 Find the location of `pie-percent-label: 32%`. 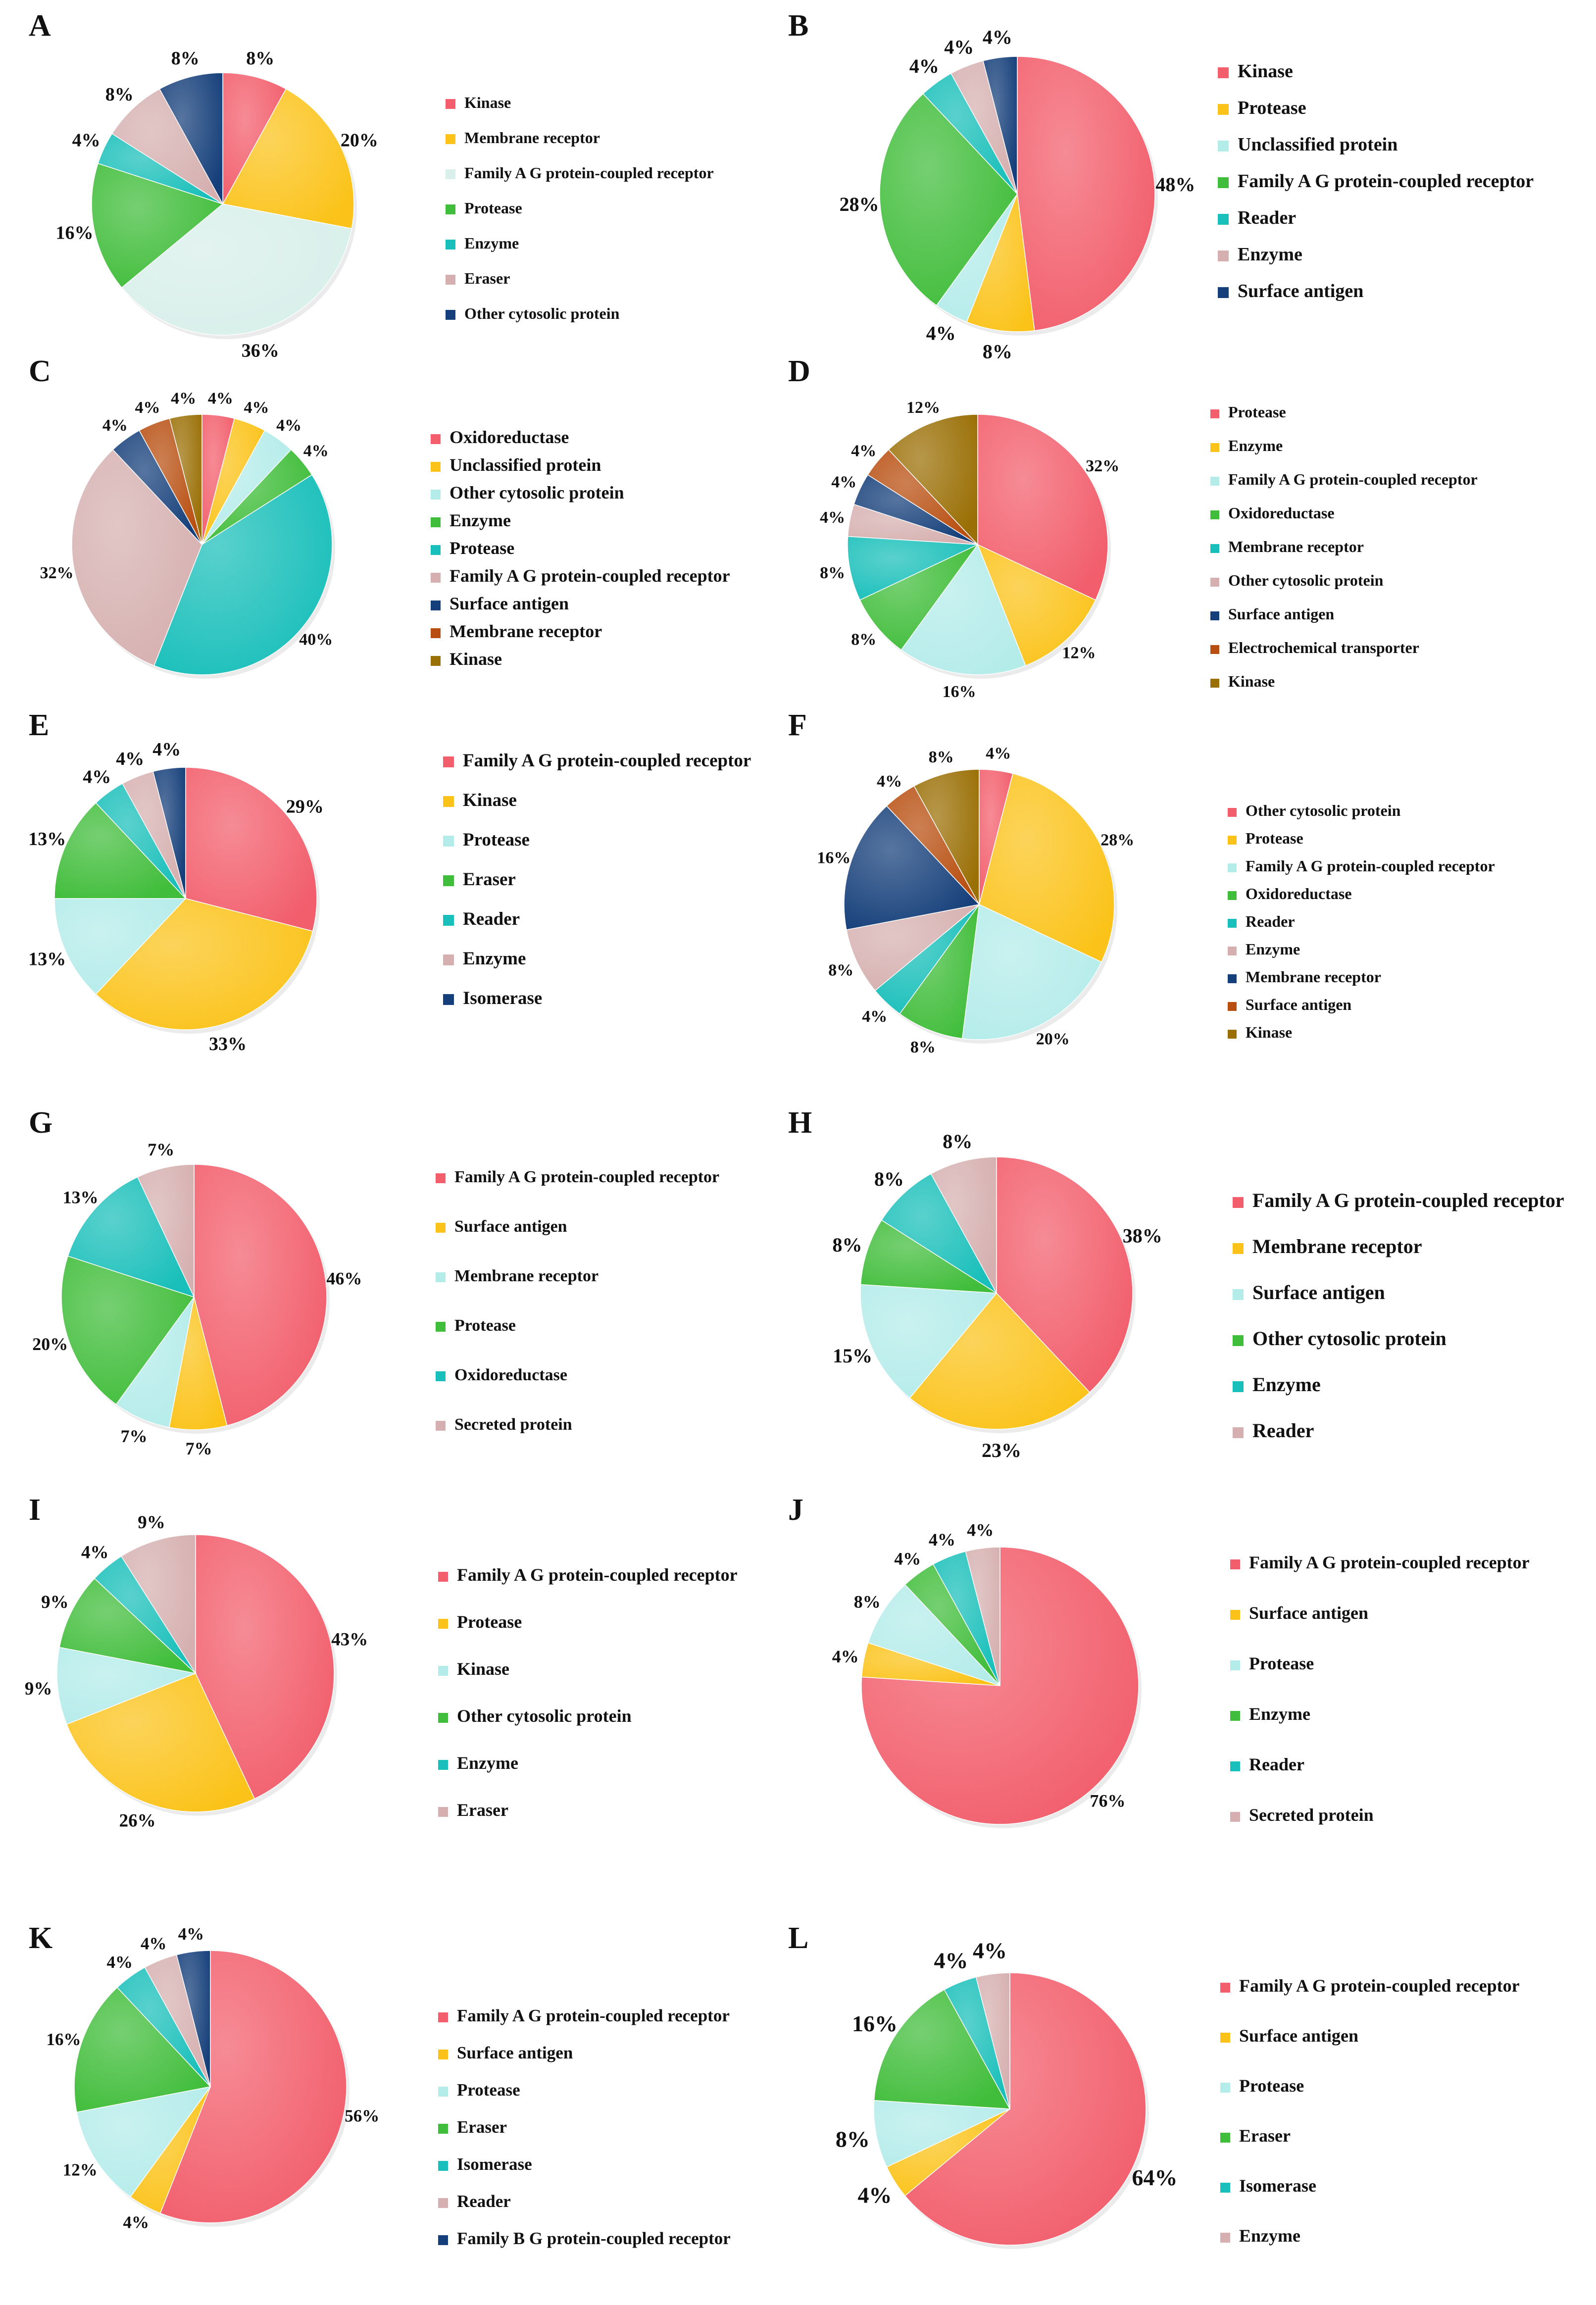

pie-percent-label: 32% is located at coordinates (57, 573).